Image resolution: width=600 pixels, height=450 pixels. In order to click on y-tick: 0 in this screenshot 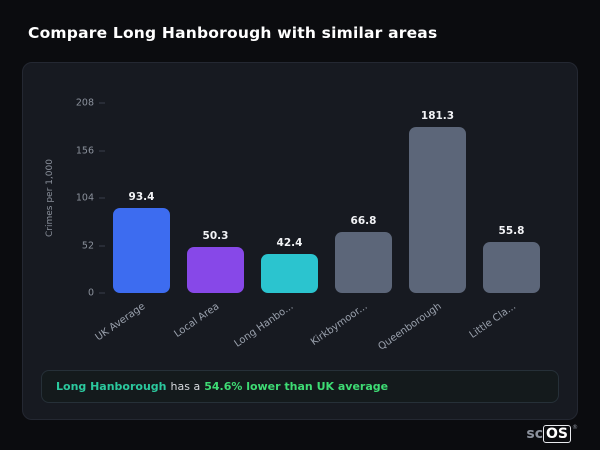, I will do `click(96, 293)`.